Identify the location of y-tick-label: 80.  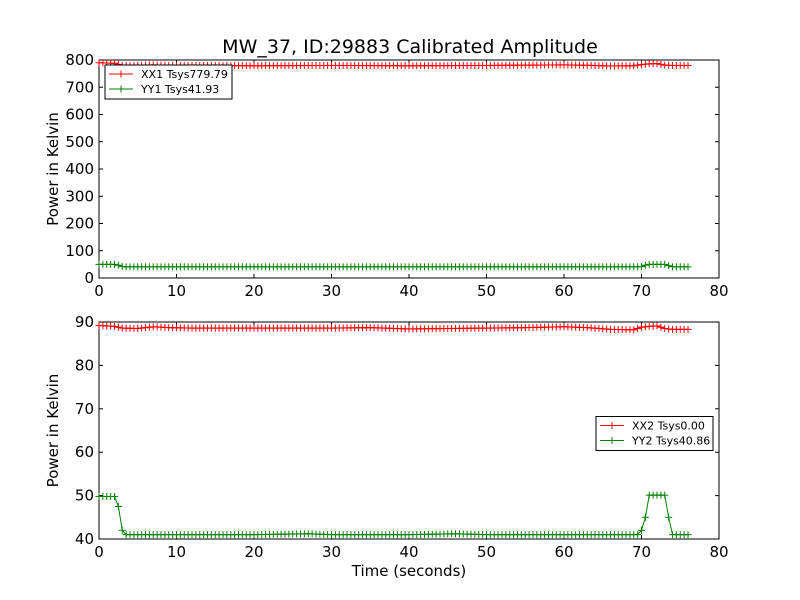
(84, 365).